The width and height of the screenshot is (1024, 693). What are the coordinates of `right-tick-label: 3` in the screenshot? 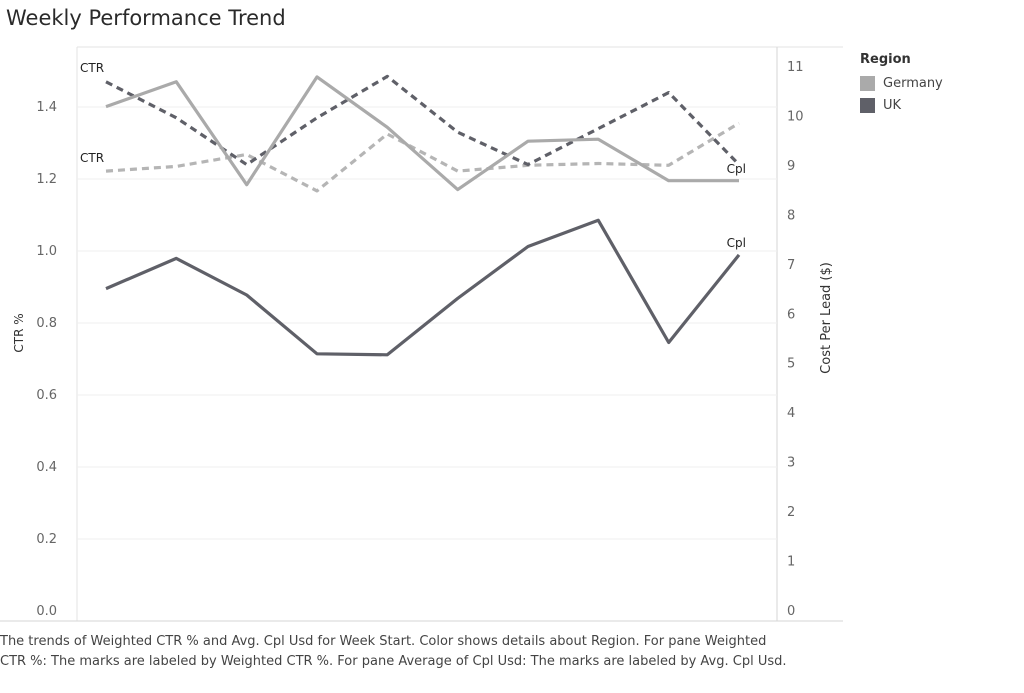 It's located at (791, 463).